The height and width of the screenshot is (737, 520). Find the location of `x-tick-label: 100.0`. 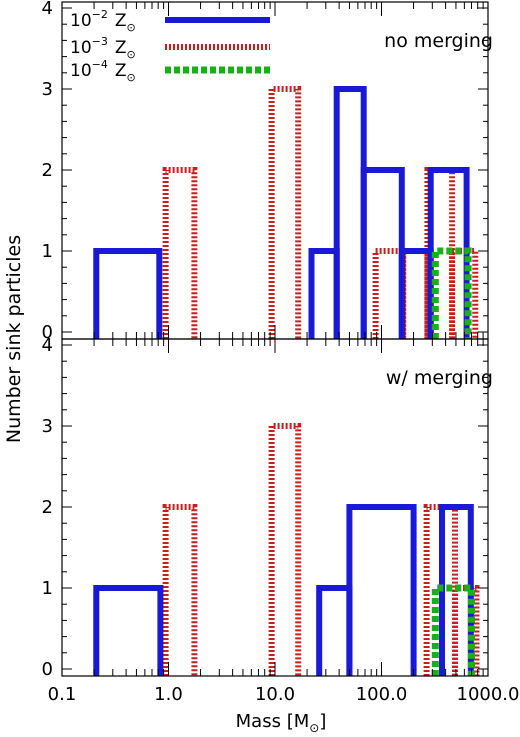

x-tick-label: 100.0 is located at coordinates (382, 694).